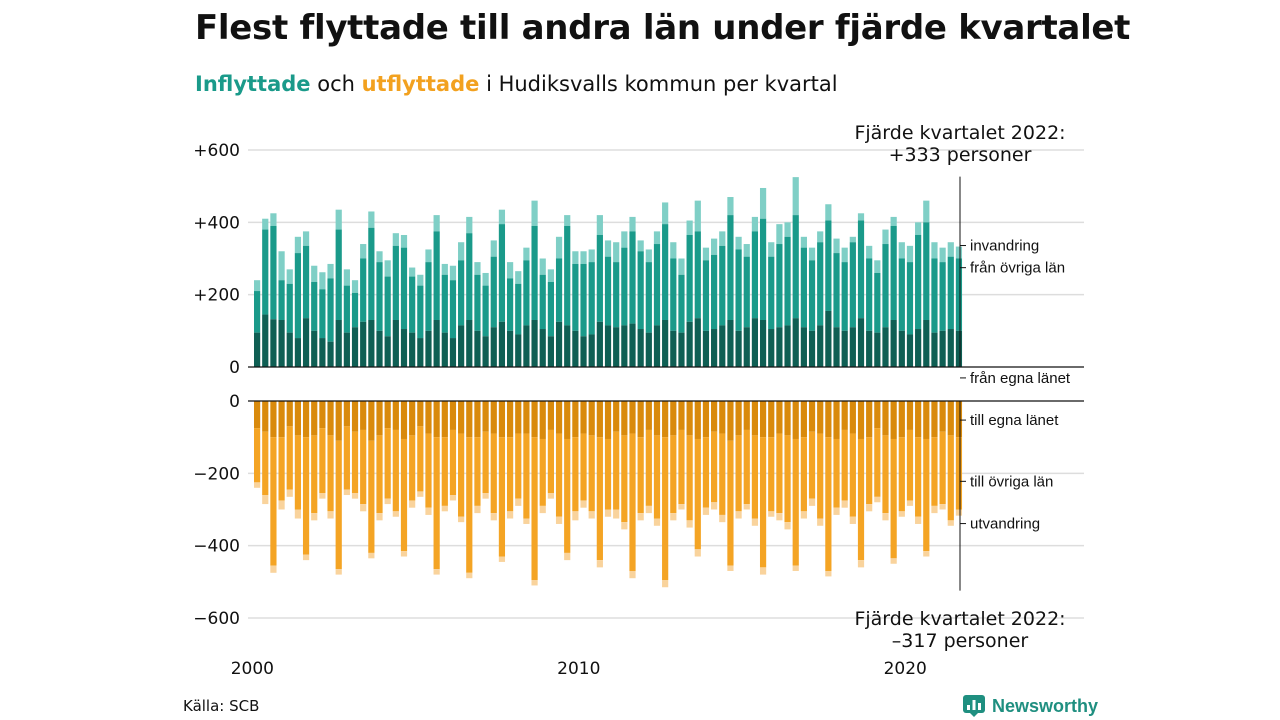 This screenshot has height=720, width=1280. What do you see at coordinates (216, 547) in the screenshot?
I see `y-tick-label: −400` at bounding box center [216, 547].